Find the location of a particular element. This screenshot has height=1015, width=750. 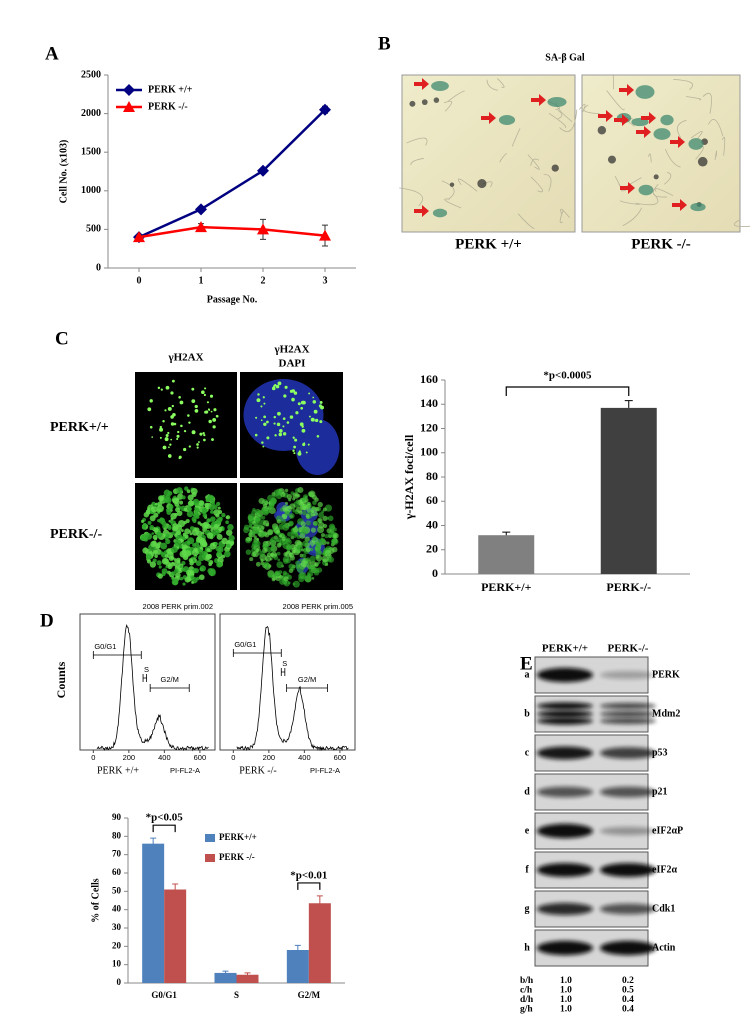

column-header: γH2AX is located at coordinates (291, 350).